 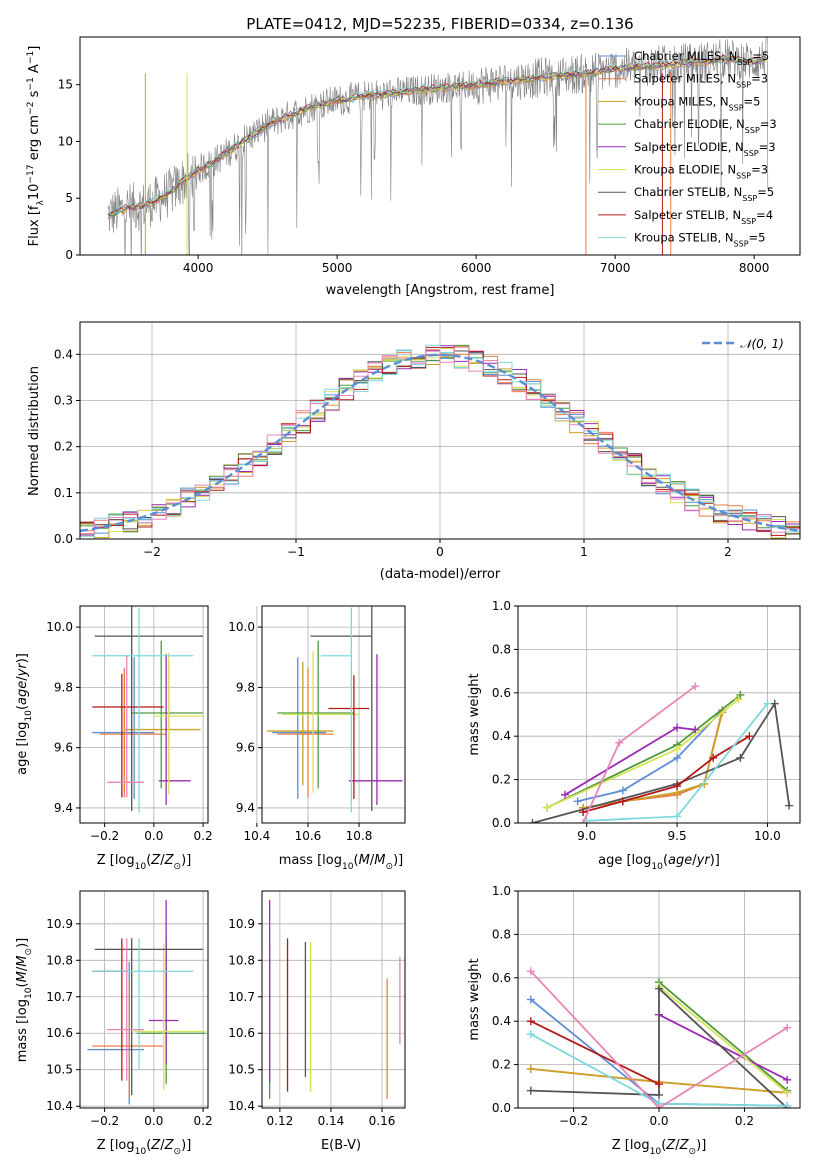 I want to click on y-axis-label: age [log10(age/yr)], so click(x=24, y=714).